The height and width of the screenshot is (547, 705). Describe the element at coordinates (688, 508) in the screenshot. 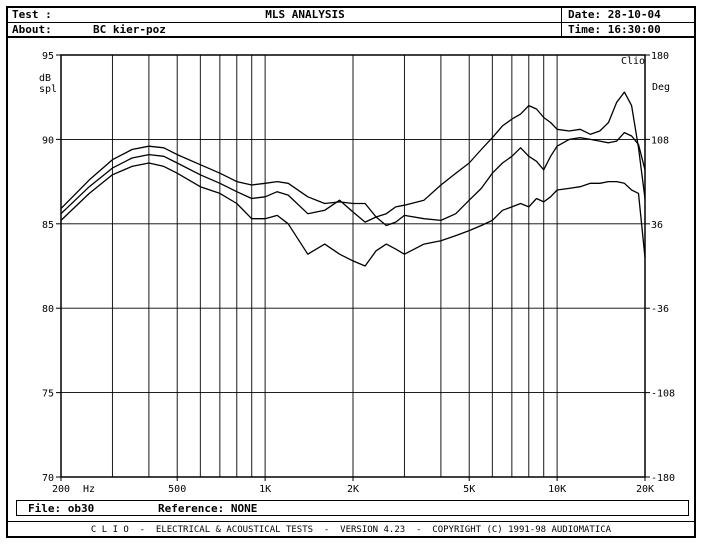

I see `file-box-right` at that location.